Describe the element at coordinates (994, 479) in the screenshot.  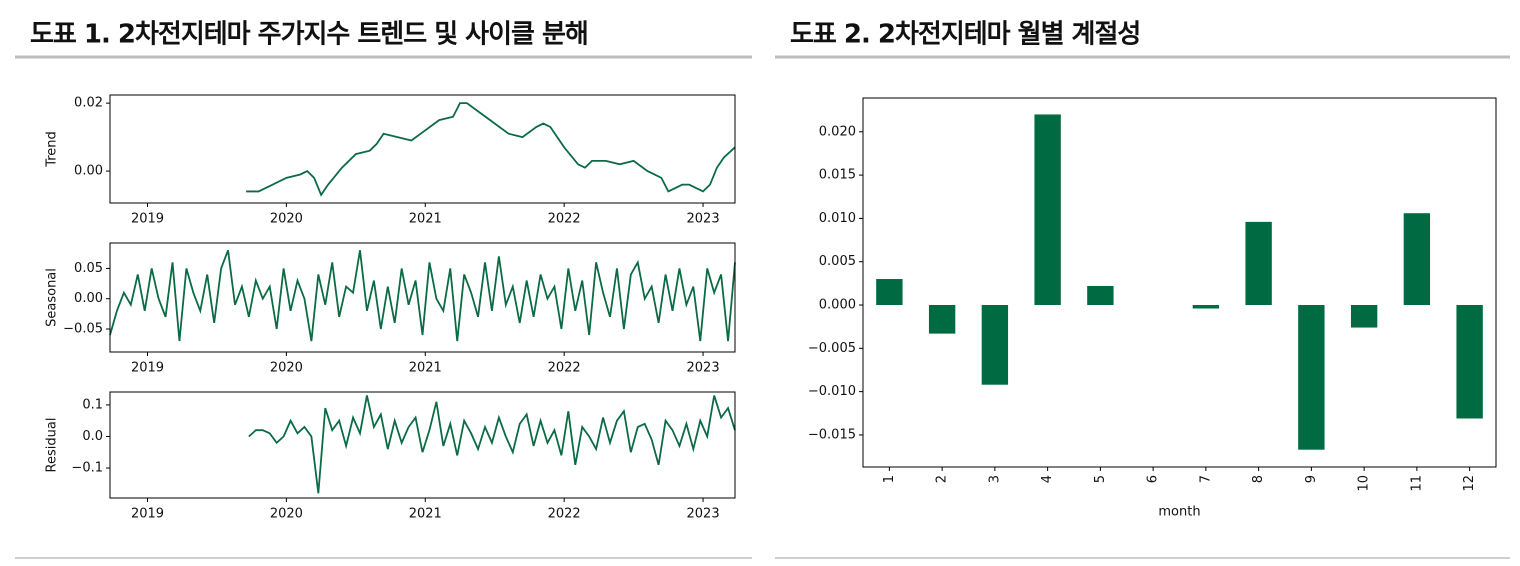
I see `x-tick-label: 3` at that location.